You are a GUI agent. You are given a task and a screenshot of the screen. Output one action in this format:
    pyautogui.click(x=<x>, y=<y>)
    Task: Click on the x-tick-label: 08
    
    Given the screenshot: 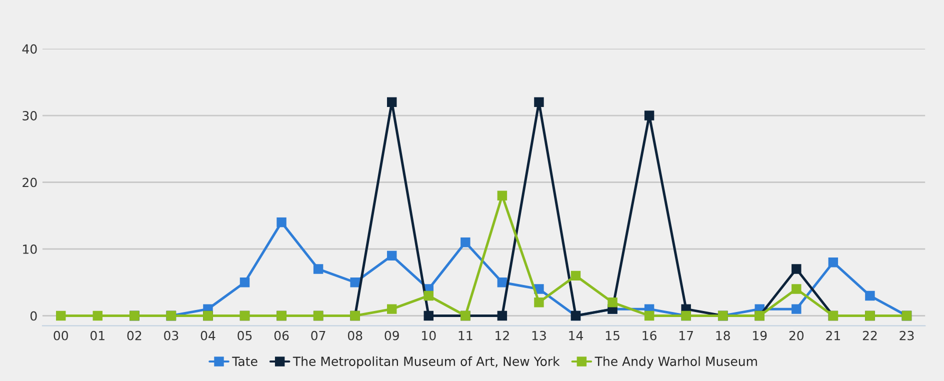 What is the action you would take?
    pyautogui.click(x=355, y=335)
    